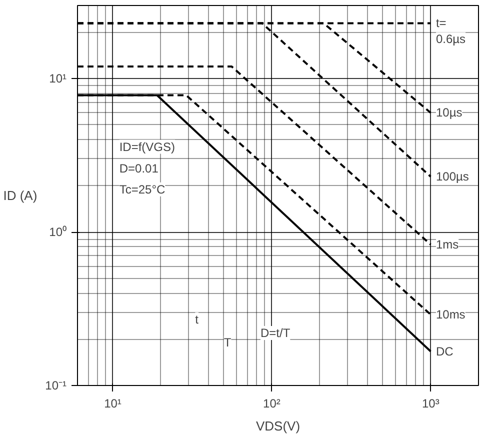 This screenshot has width=491, height=442. What do you see at coordinates (447, 245) in the screenshot?
I see `series-label: 1ms` at bounding box center [447, 245].